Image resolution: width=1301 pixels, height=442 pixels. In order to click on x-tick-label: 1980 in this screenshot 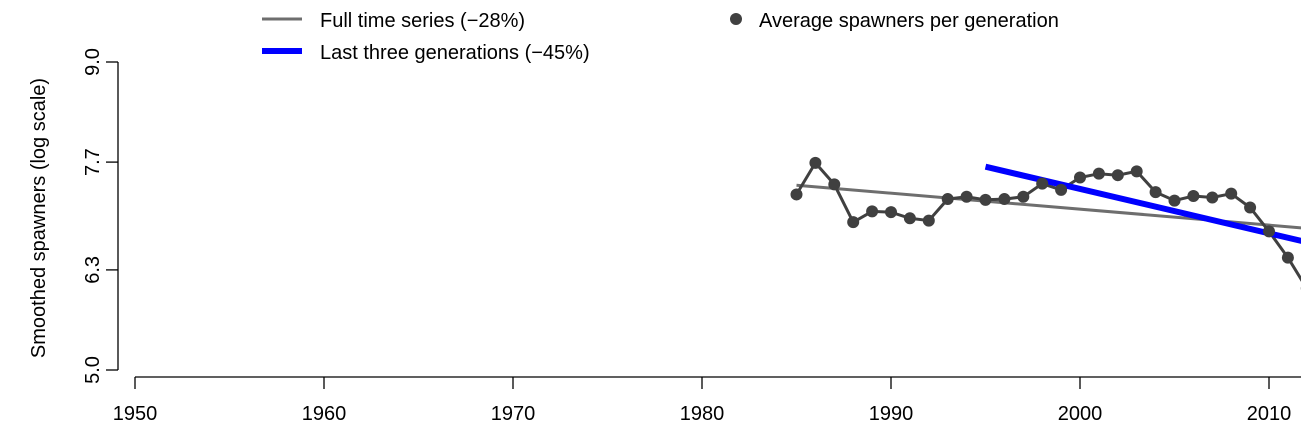, I will do `click(702, 414)`.